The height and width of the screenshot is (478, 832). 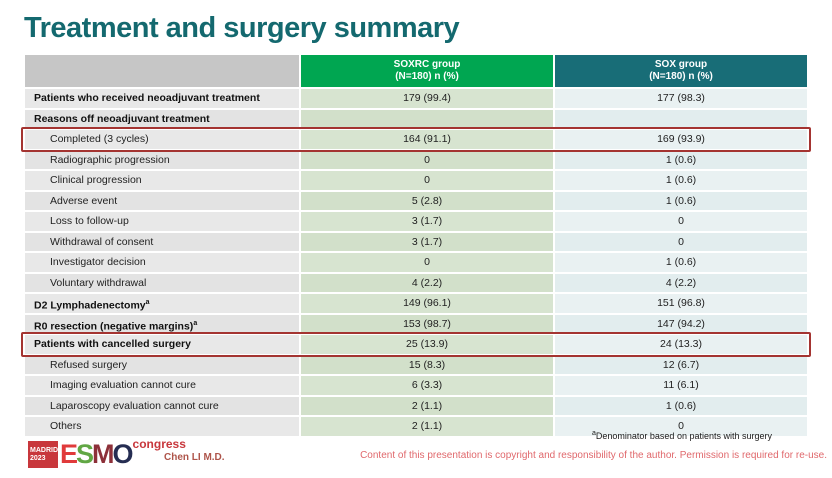 I want to click on soxrc-value: 6 (3.3), so click(x=427, y=385).